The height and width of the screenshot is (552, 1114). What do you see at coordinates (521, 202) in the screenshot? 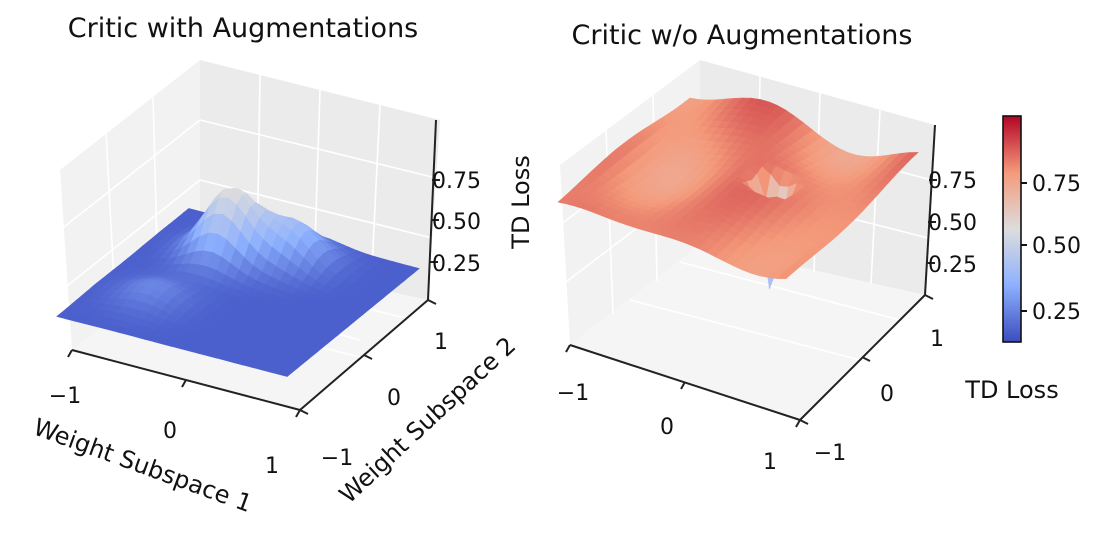
I see `left-z-axis-label: TD Loss` at bounding box center [521, 202].